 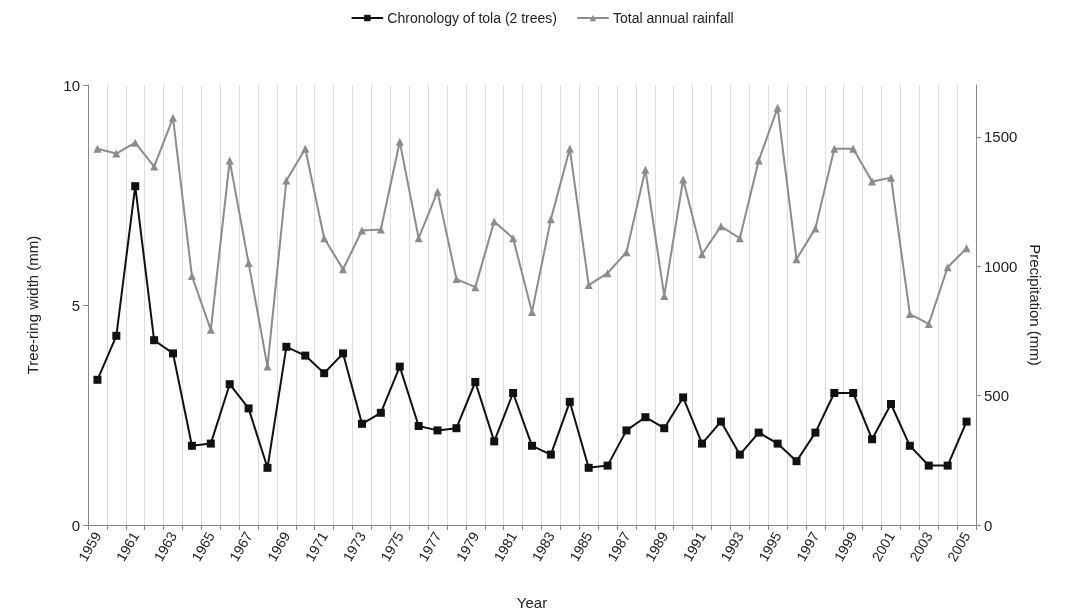 I want to click on y2-axis-title: Precipitation (mm), so click(x=1036, y=305).